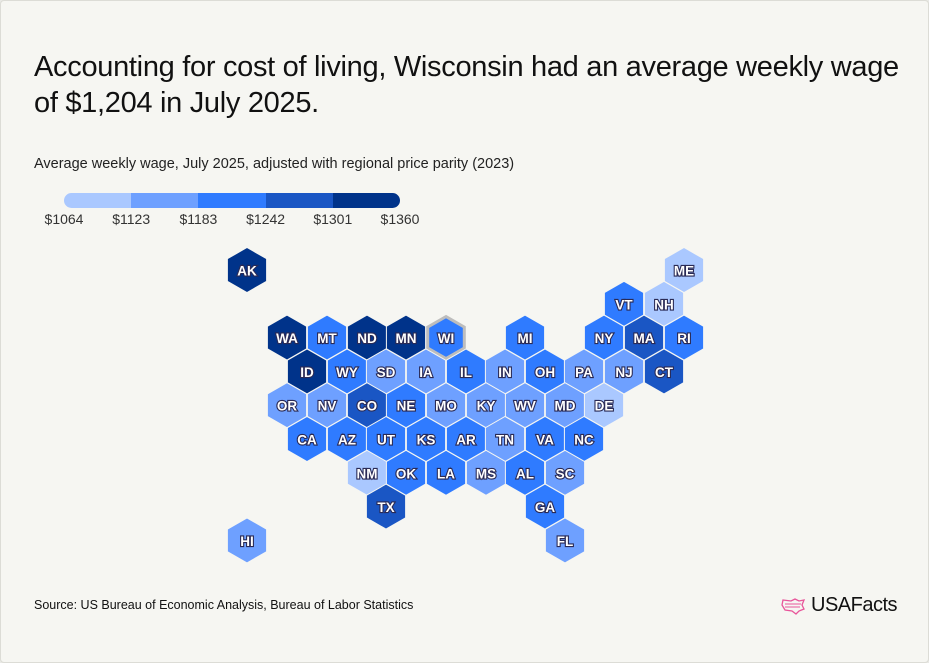  I want to click on state-hex-sd: SD, so click(386, 371).